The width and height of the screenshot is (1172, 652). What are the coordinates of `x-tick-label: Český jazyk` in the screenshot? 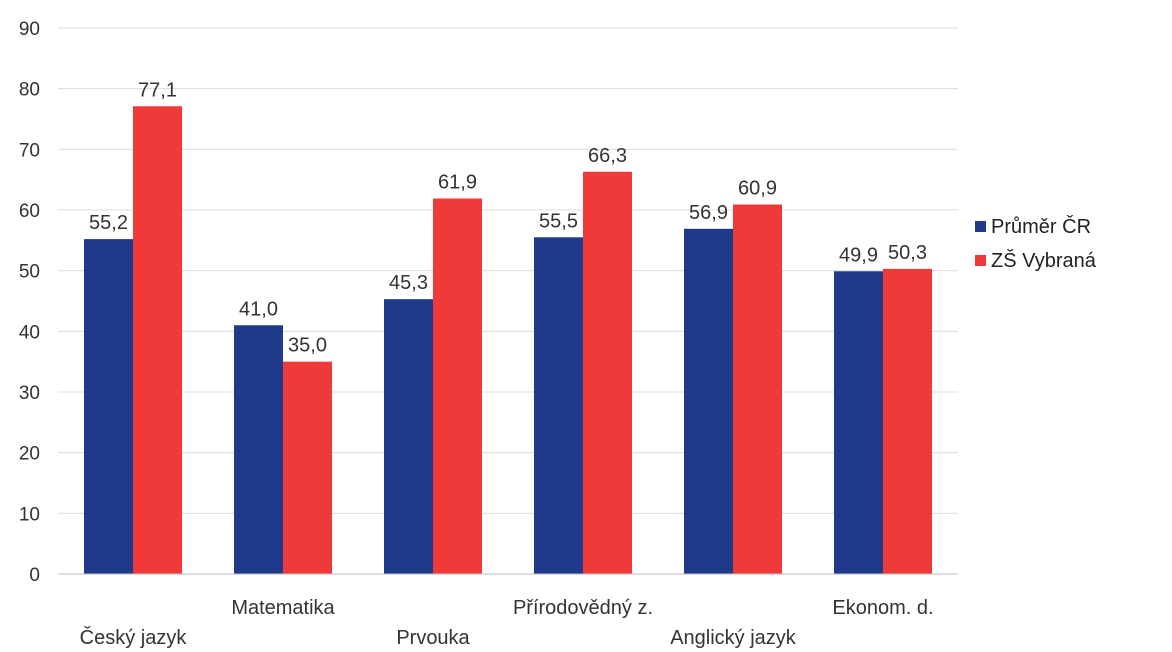 It's located at (134, 637).